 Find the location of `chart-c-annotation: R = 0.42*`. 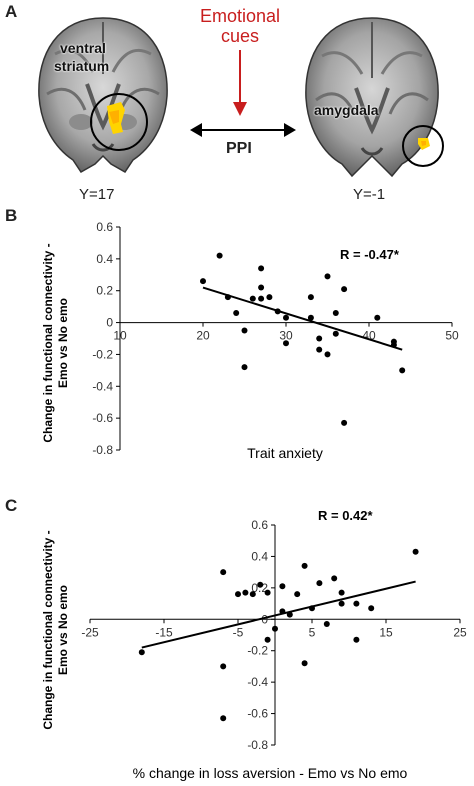

chart-c-annotation: R = 0.42* is located at coordinates (346, 515).